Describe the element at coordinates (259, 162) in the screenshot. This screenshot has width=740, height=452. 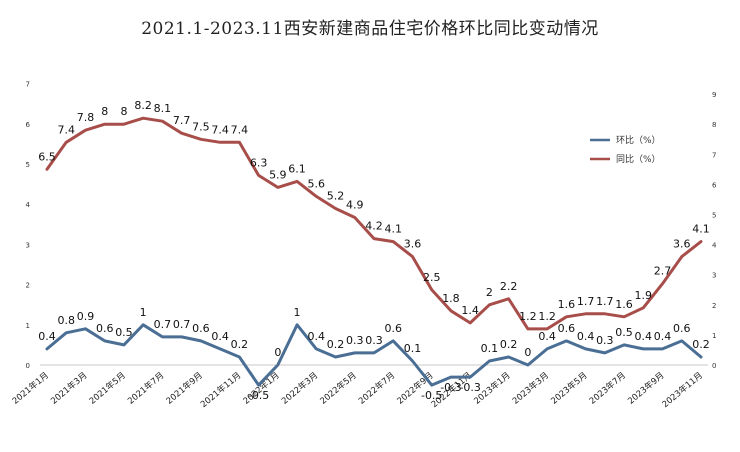
I see `data-label-tongbi: 6.3` at that location.